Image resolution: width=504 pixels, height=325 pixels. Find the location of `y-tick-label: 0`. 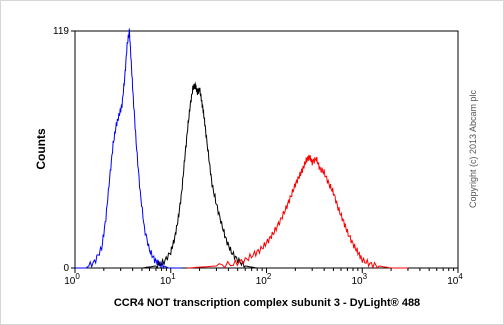

y-tick-label: 0 is located at coordinates (66, 268).